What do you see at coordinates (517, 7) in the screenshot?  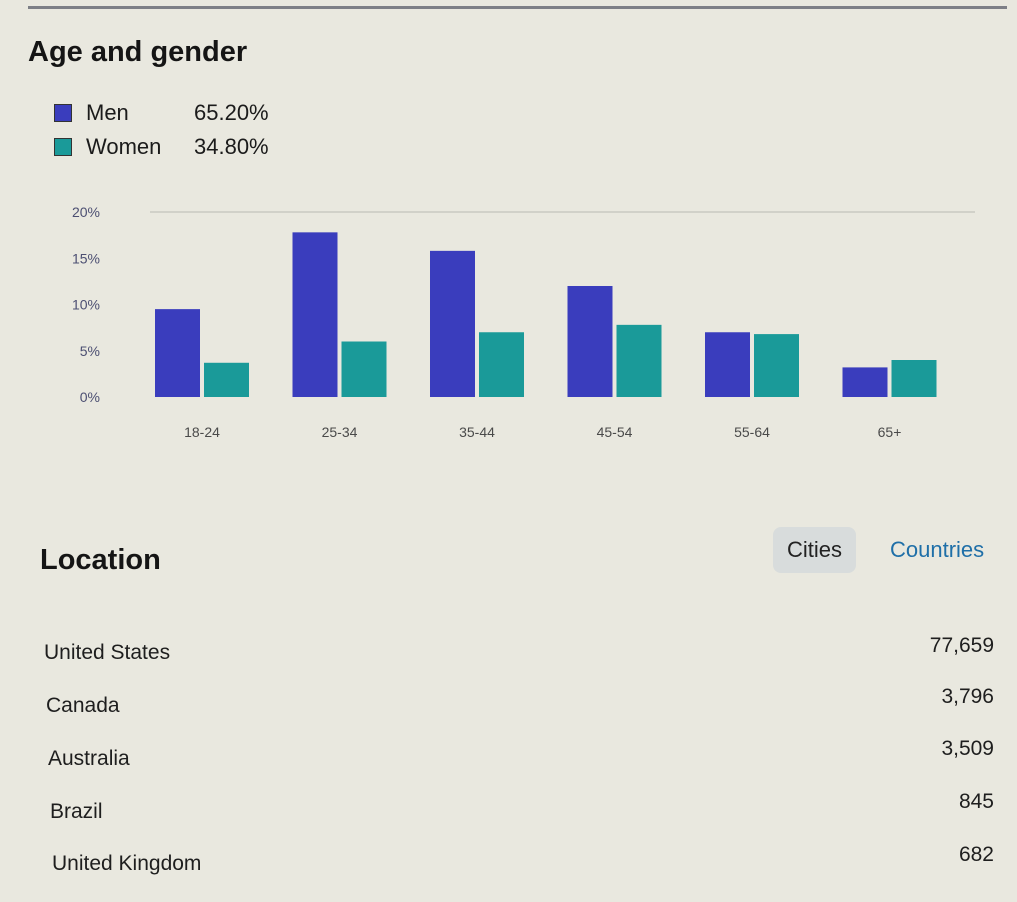 I see `top-divider` at bounding box center [517, 7].